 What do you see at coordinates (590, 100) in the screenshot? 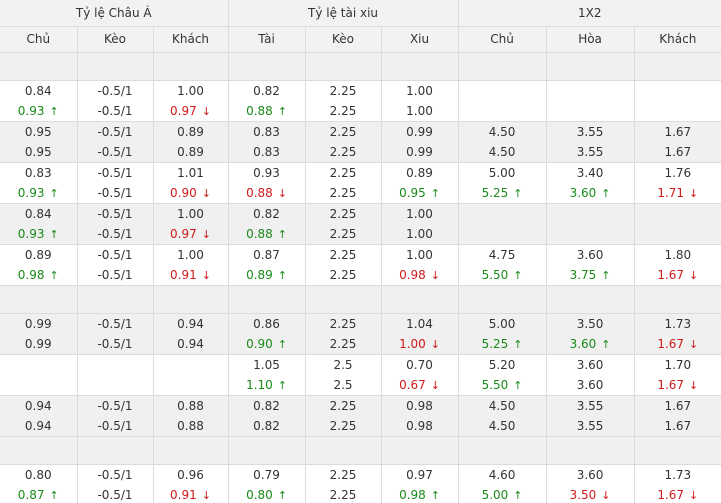
I see `cell-draw` at bounding box center [590, 100].